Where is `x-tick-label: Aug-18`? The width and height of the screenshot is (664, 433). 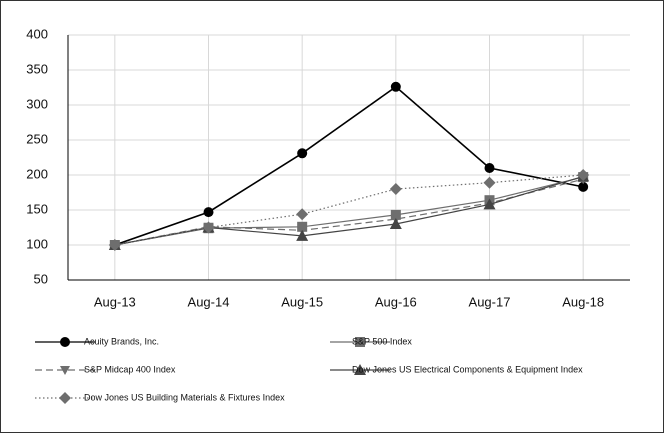
x-tick-label: Aug-18 is located at coordinates (583, 301).